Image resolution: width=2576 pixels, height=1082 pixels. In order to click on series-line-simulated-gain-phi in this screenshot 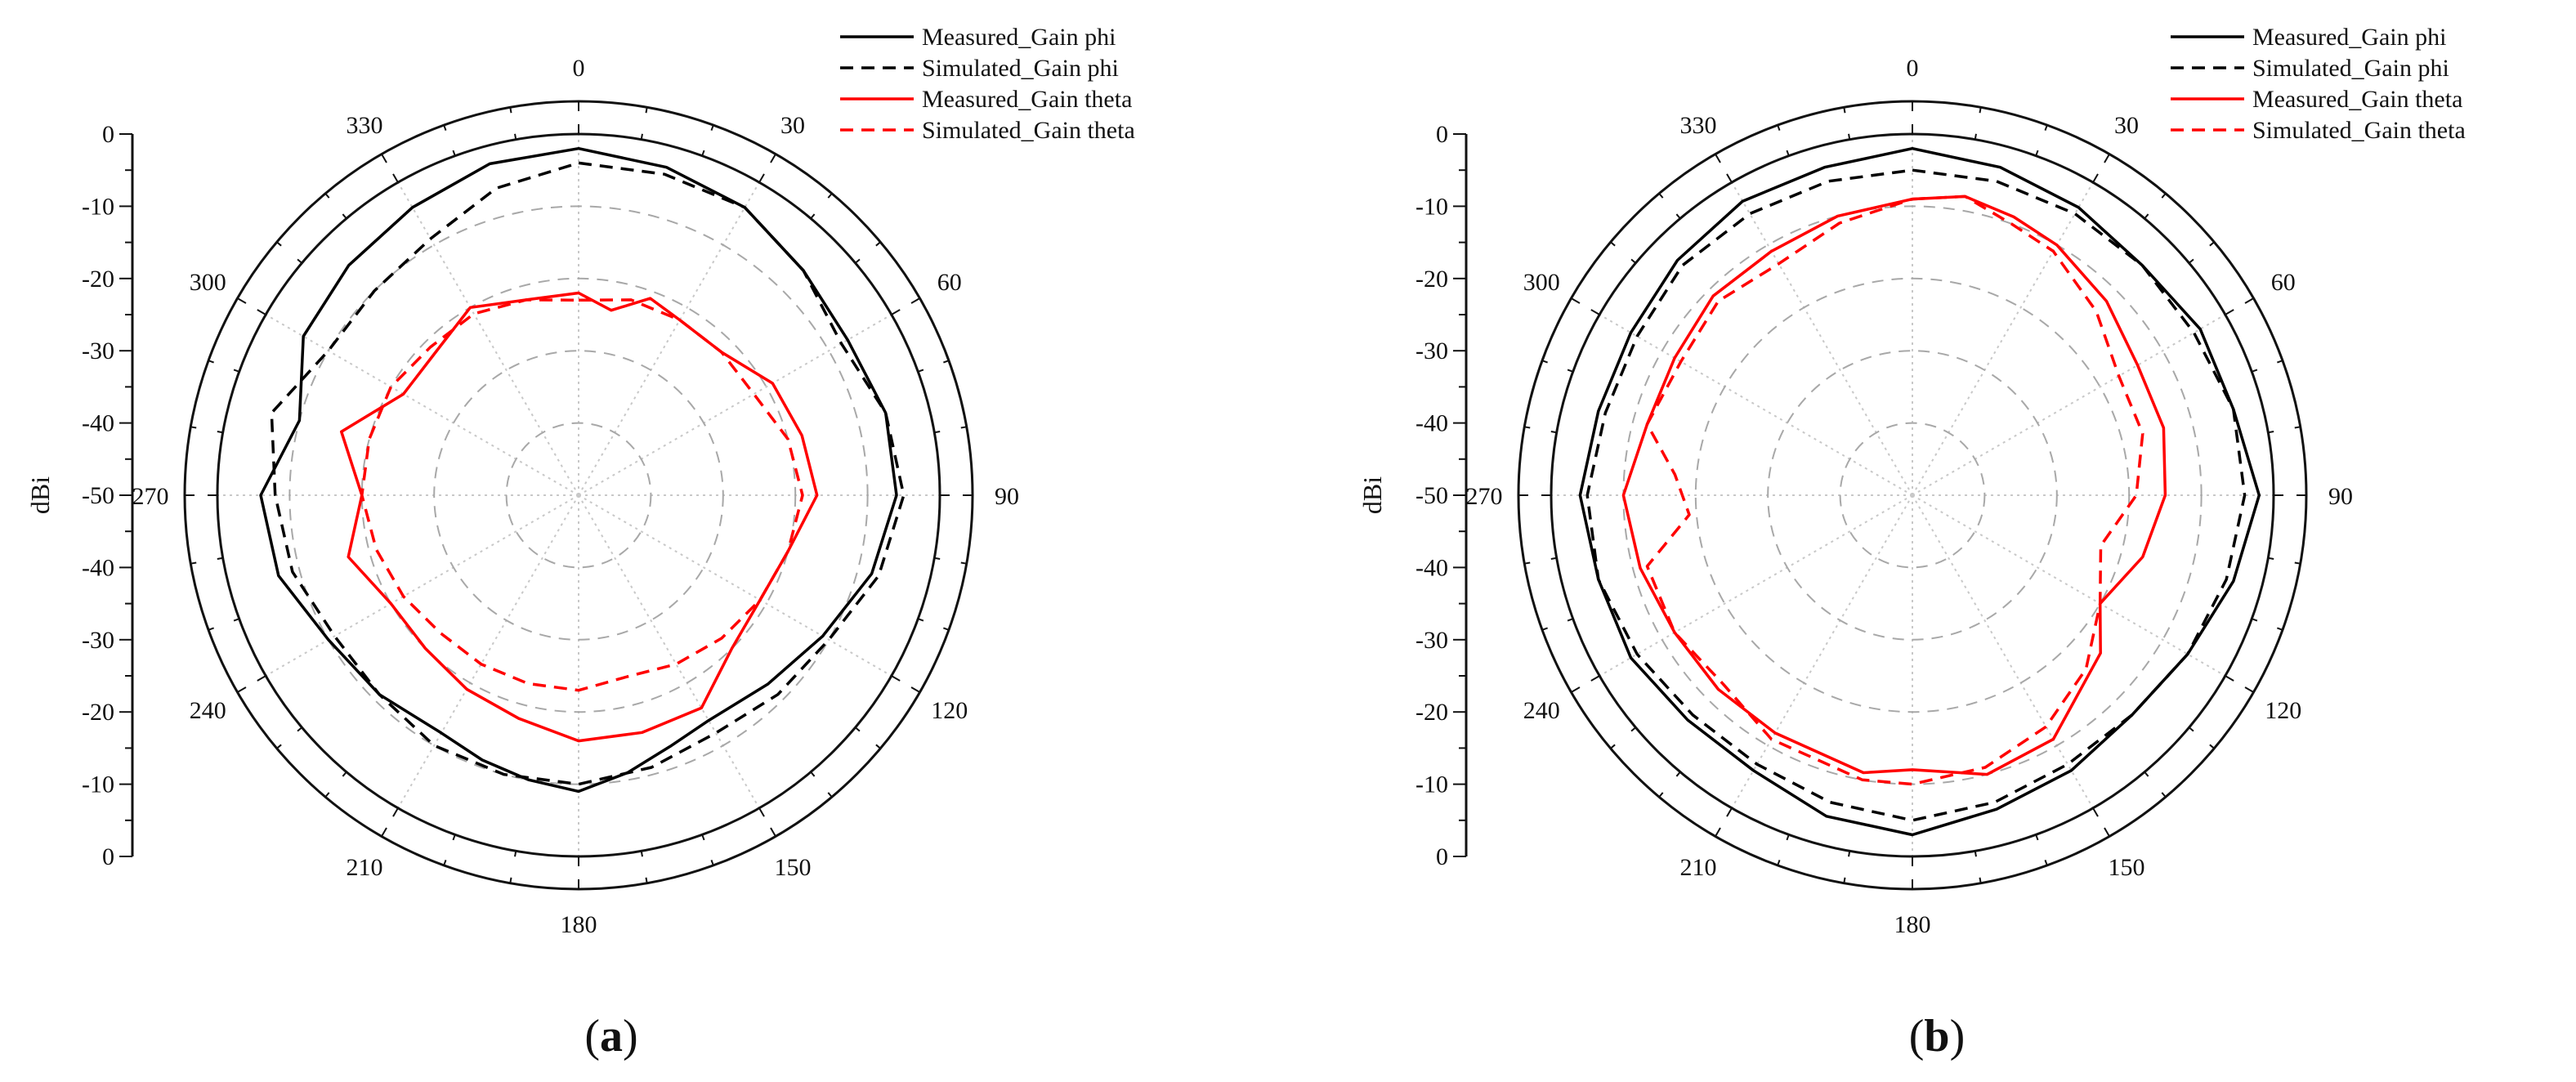, I will do `click(588, 473)`.